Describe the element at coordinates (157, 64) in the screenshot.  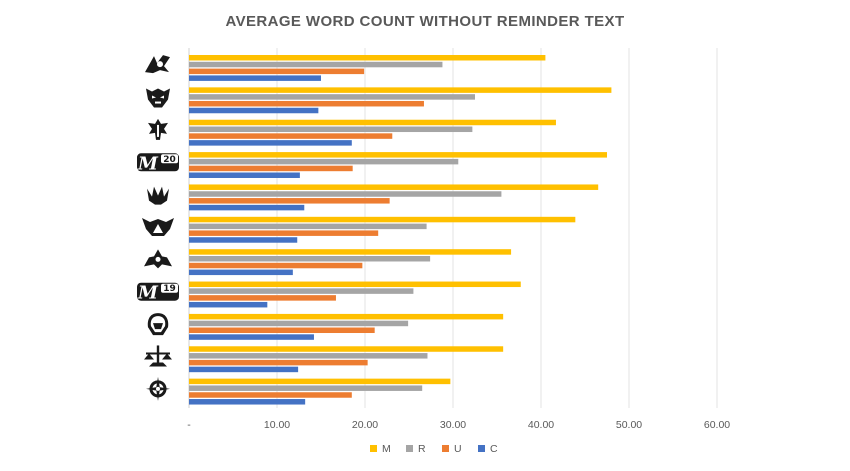
I see `chevron-flame-icon` at that location.